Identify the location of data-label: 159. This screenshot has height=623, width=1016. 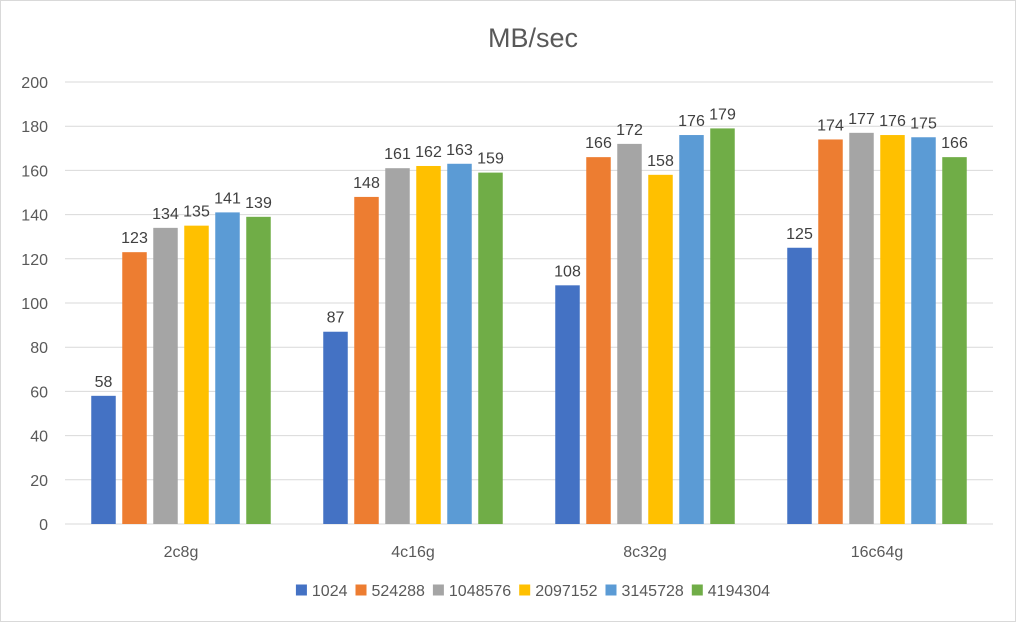
(490, 159).